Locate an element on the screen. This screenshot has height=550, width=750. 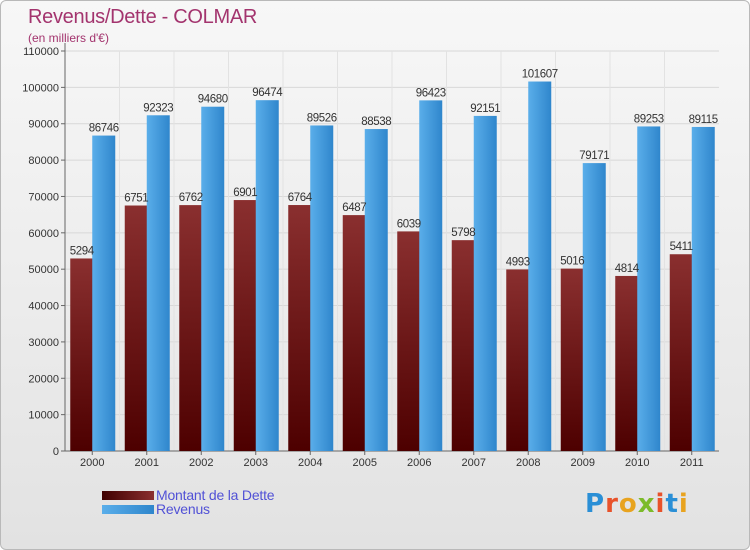
x-tick-label: 2010 is located at coordinates (637, 463).